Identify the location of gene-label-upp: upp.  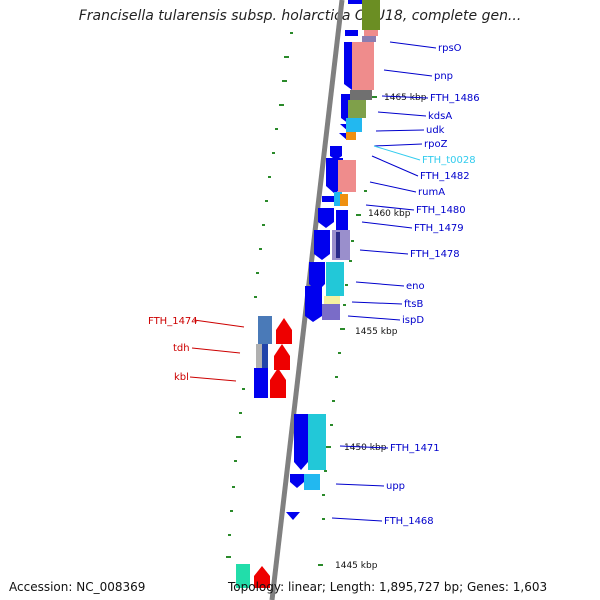
(395, 486).